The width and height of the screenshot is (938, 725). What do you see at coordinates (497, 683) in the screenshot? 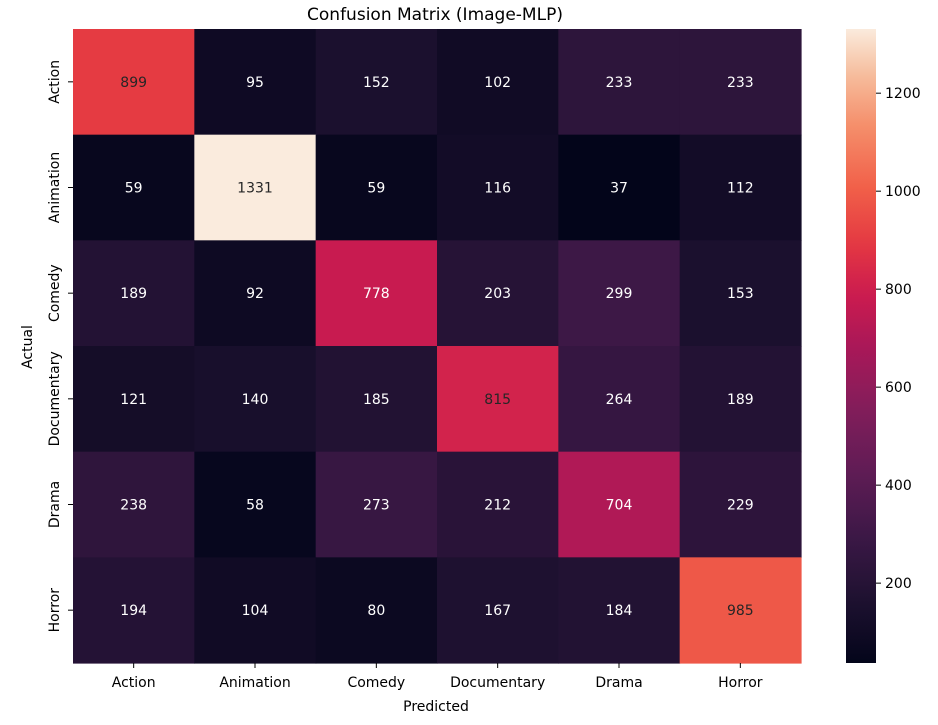
I see `x-tick-label: Documentary` at bounding box center [497, 683].